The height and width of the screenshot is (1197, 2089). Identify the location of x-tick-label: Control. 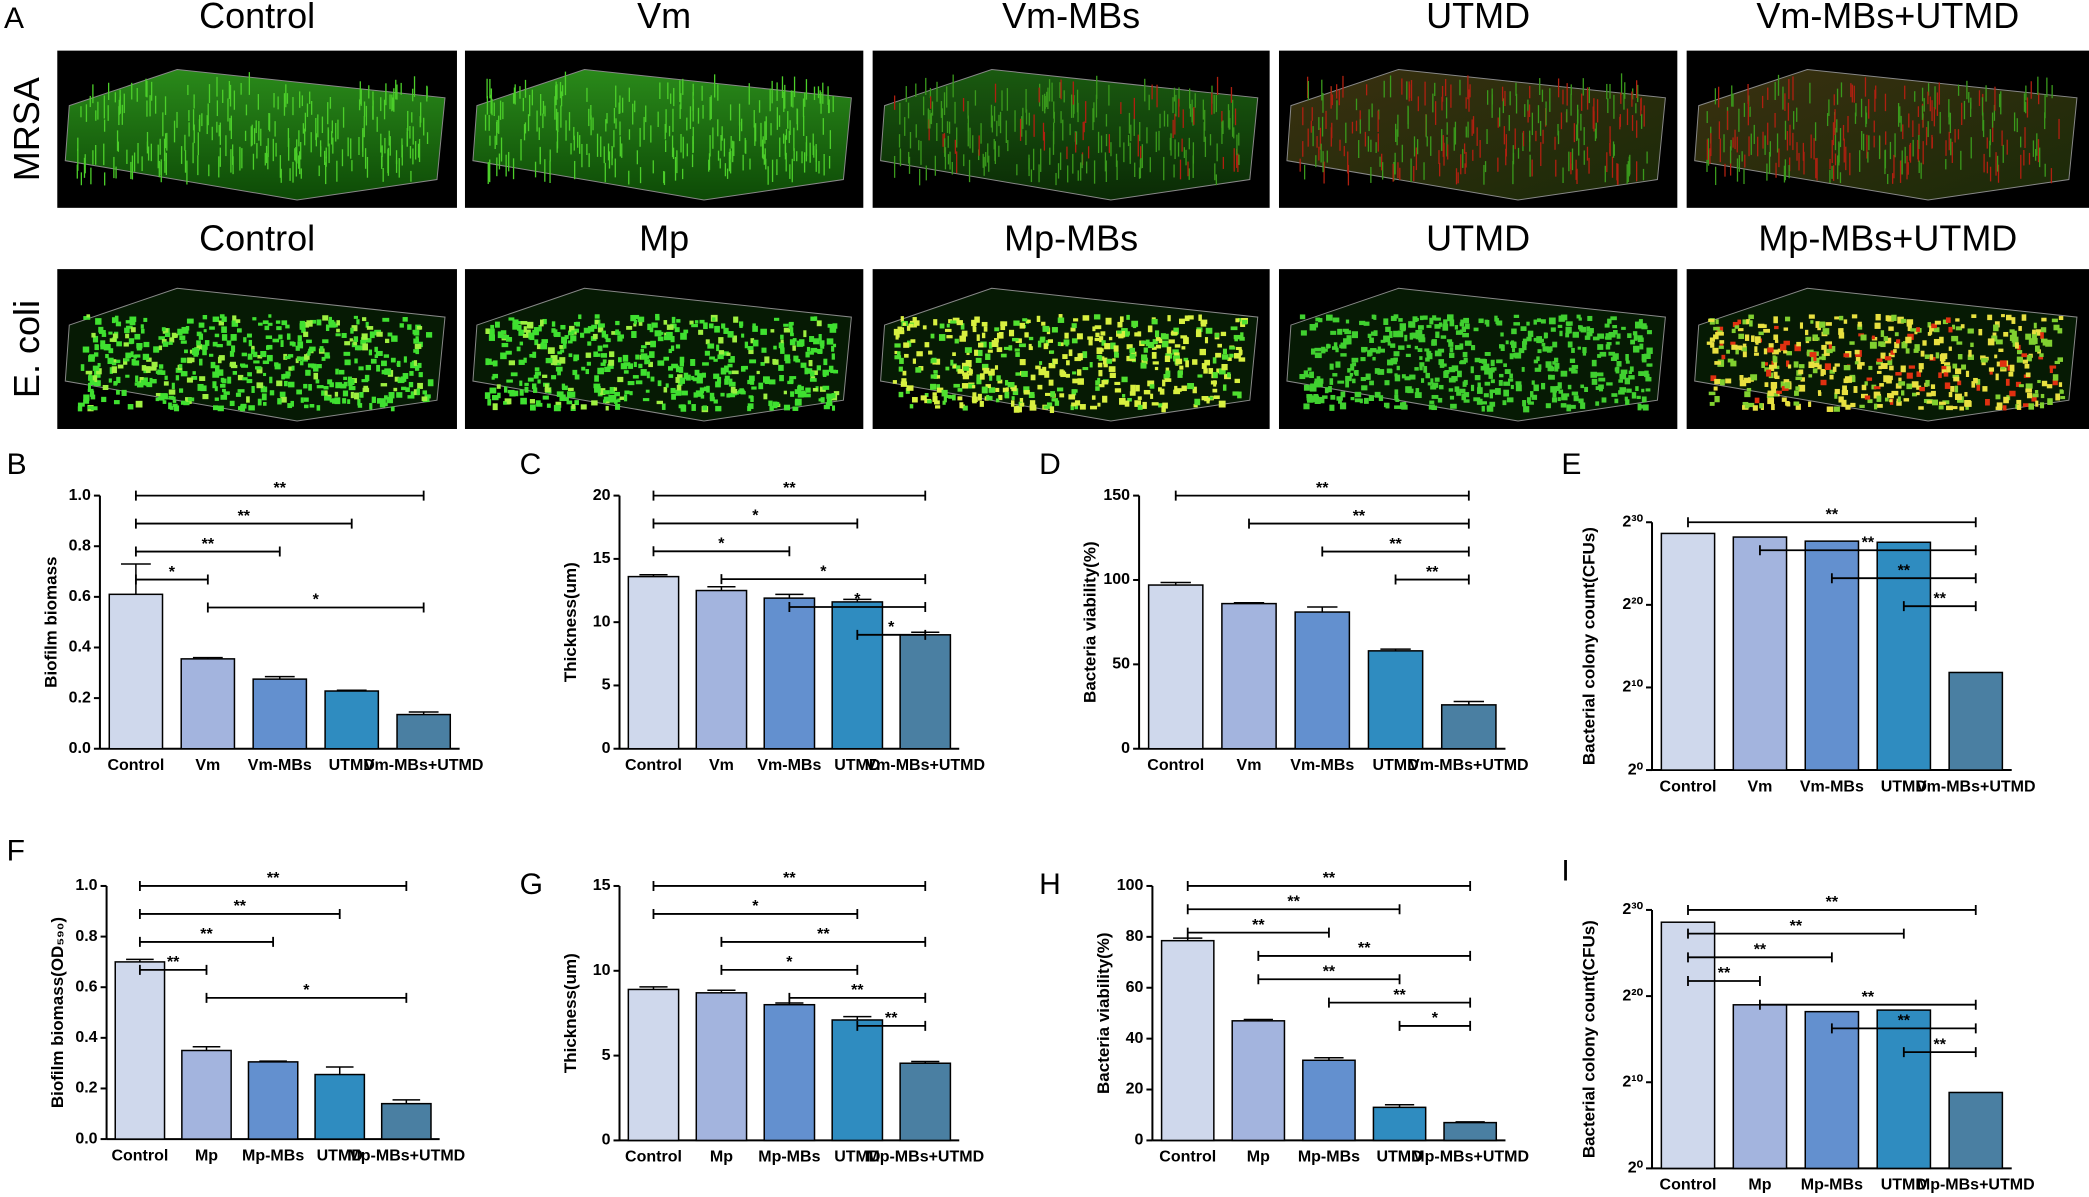
(135, 765).